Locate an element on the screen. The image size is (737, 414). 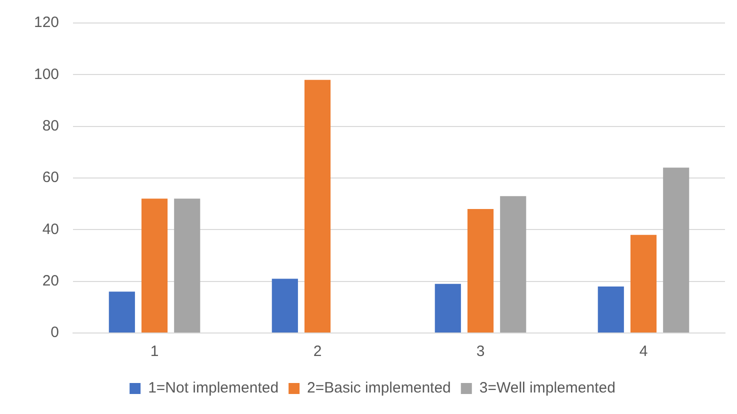
y-tick-label: 20 is located at coordinates (51, 281).